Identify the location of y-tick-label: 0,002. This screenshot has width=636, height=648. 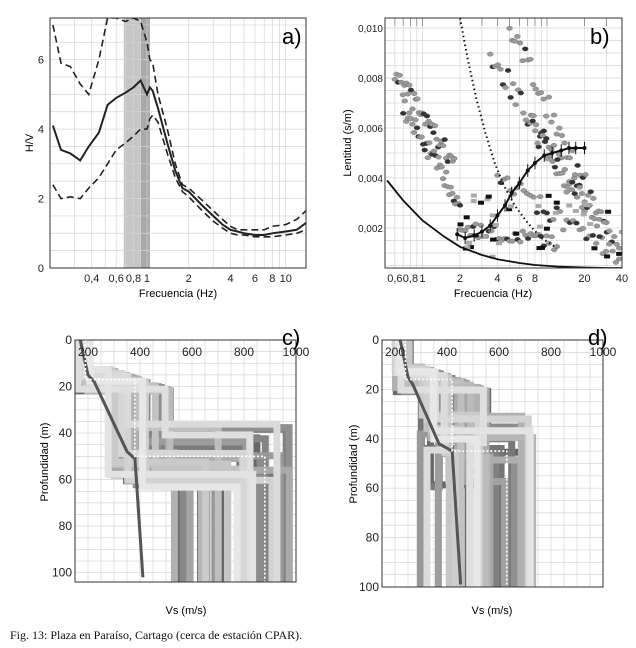
(370, 229).